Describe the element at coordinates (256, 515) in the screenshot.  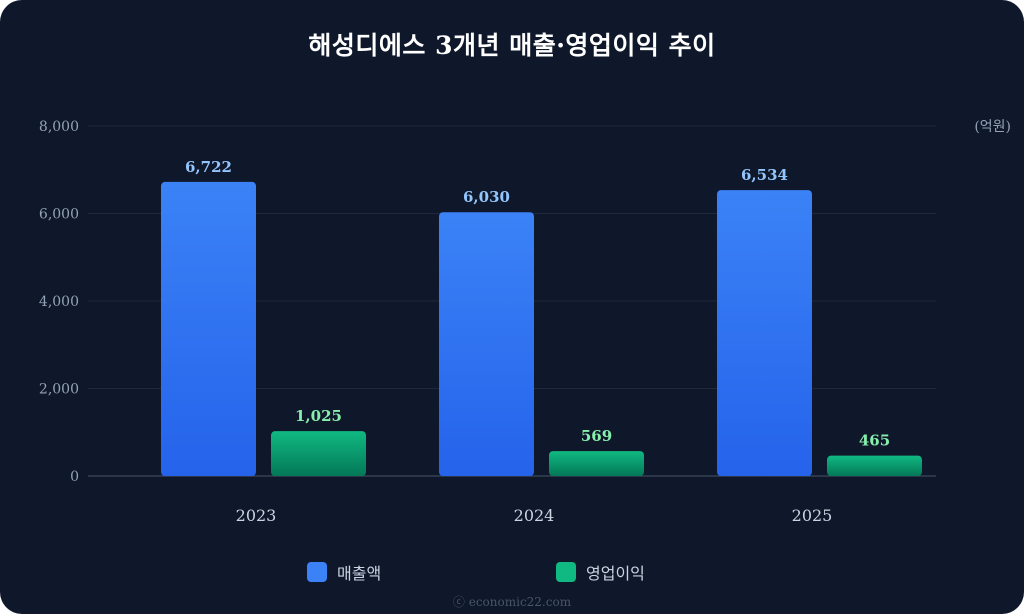
I see `x-tick-label: 2023` at that location.